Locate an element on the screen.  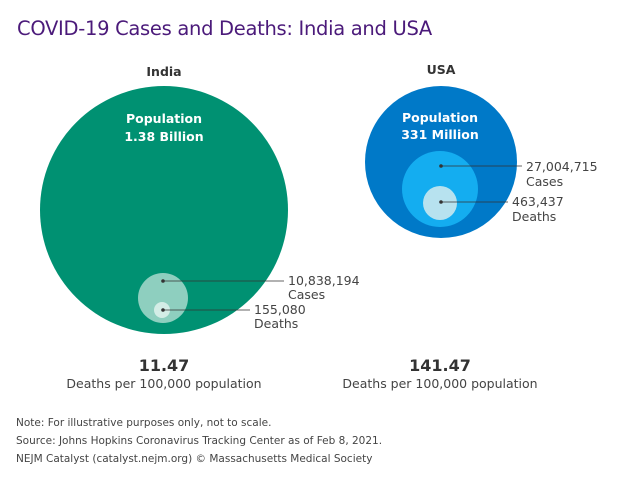
usa-population-value: 331 Million is located at coordinates (440, 134).